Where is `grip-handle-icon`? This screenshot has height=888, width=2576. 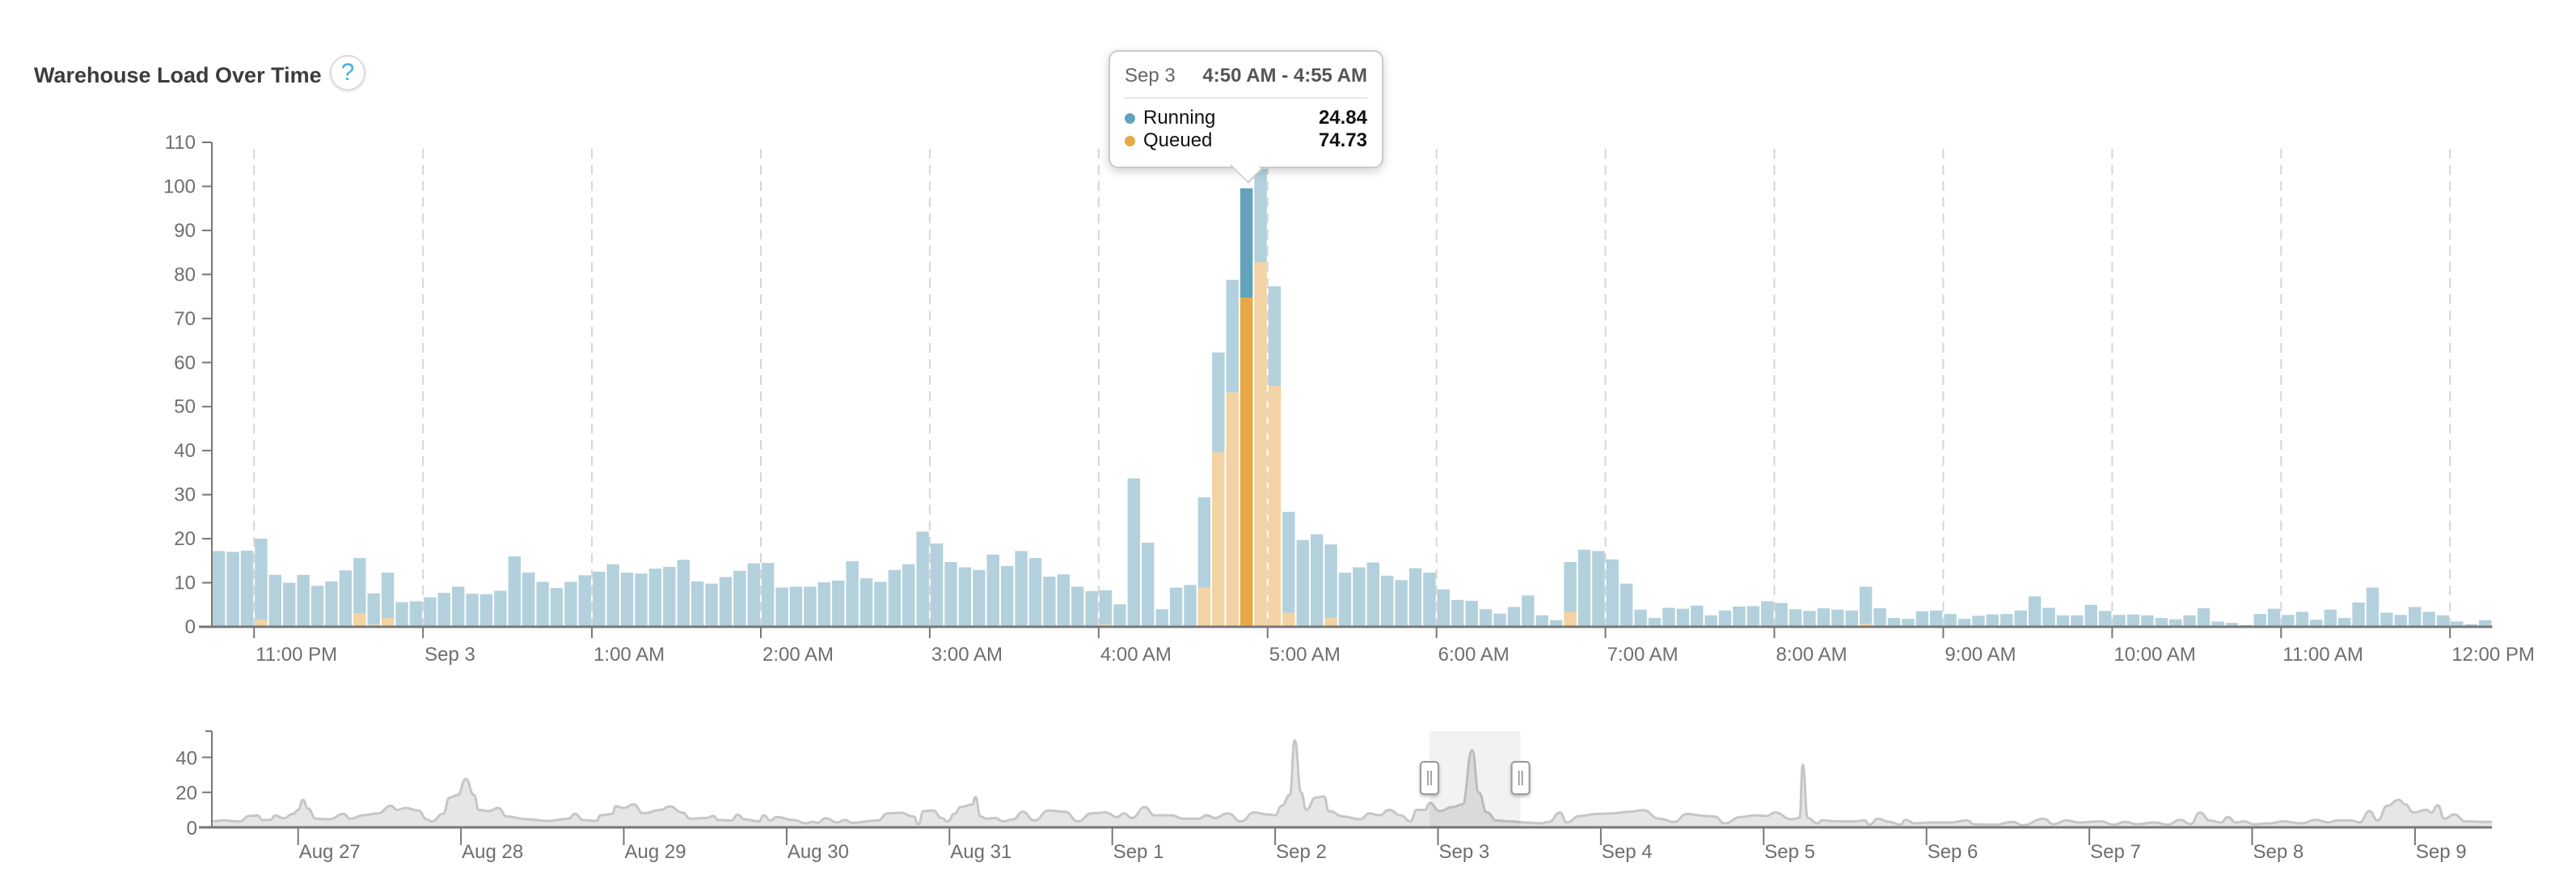 grip-handle-icon is located at coordinates (1520, 778).